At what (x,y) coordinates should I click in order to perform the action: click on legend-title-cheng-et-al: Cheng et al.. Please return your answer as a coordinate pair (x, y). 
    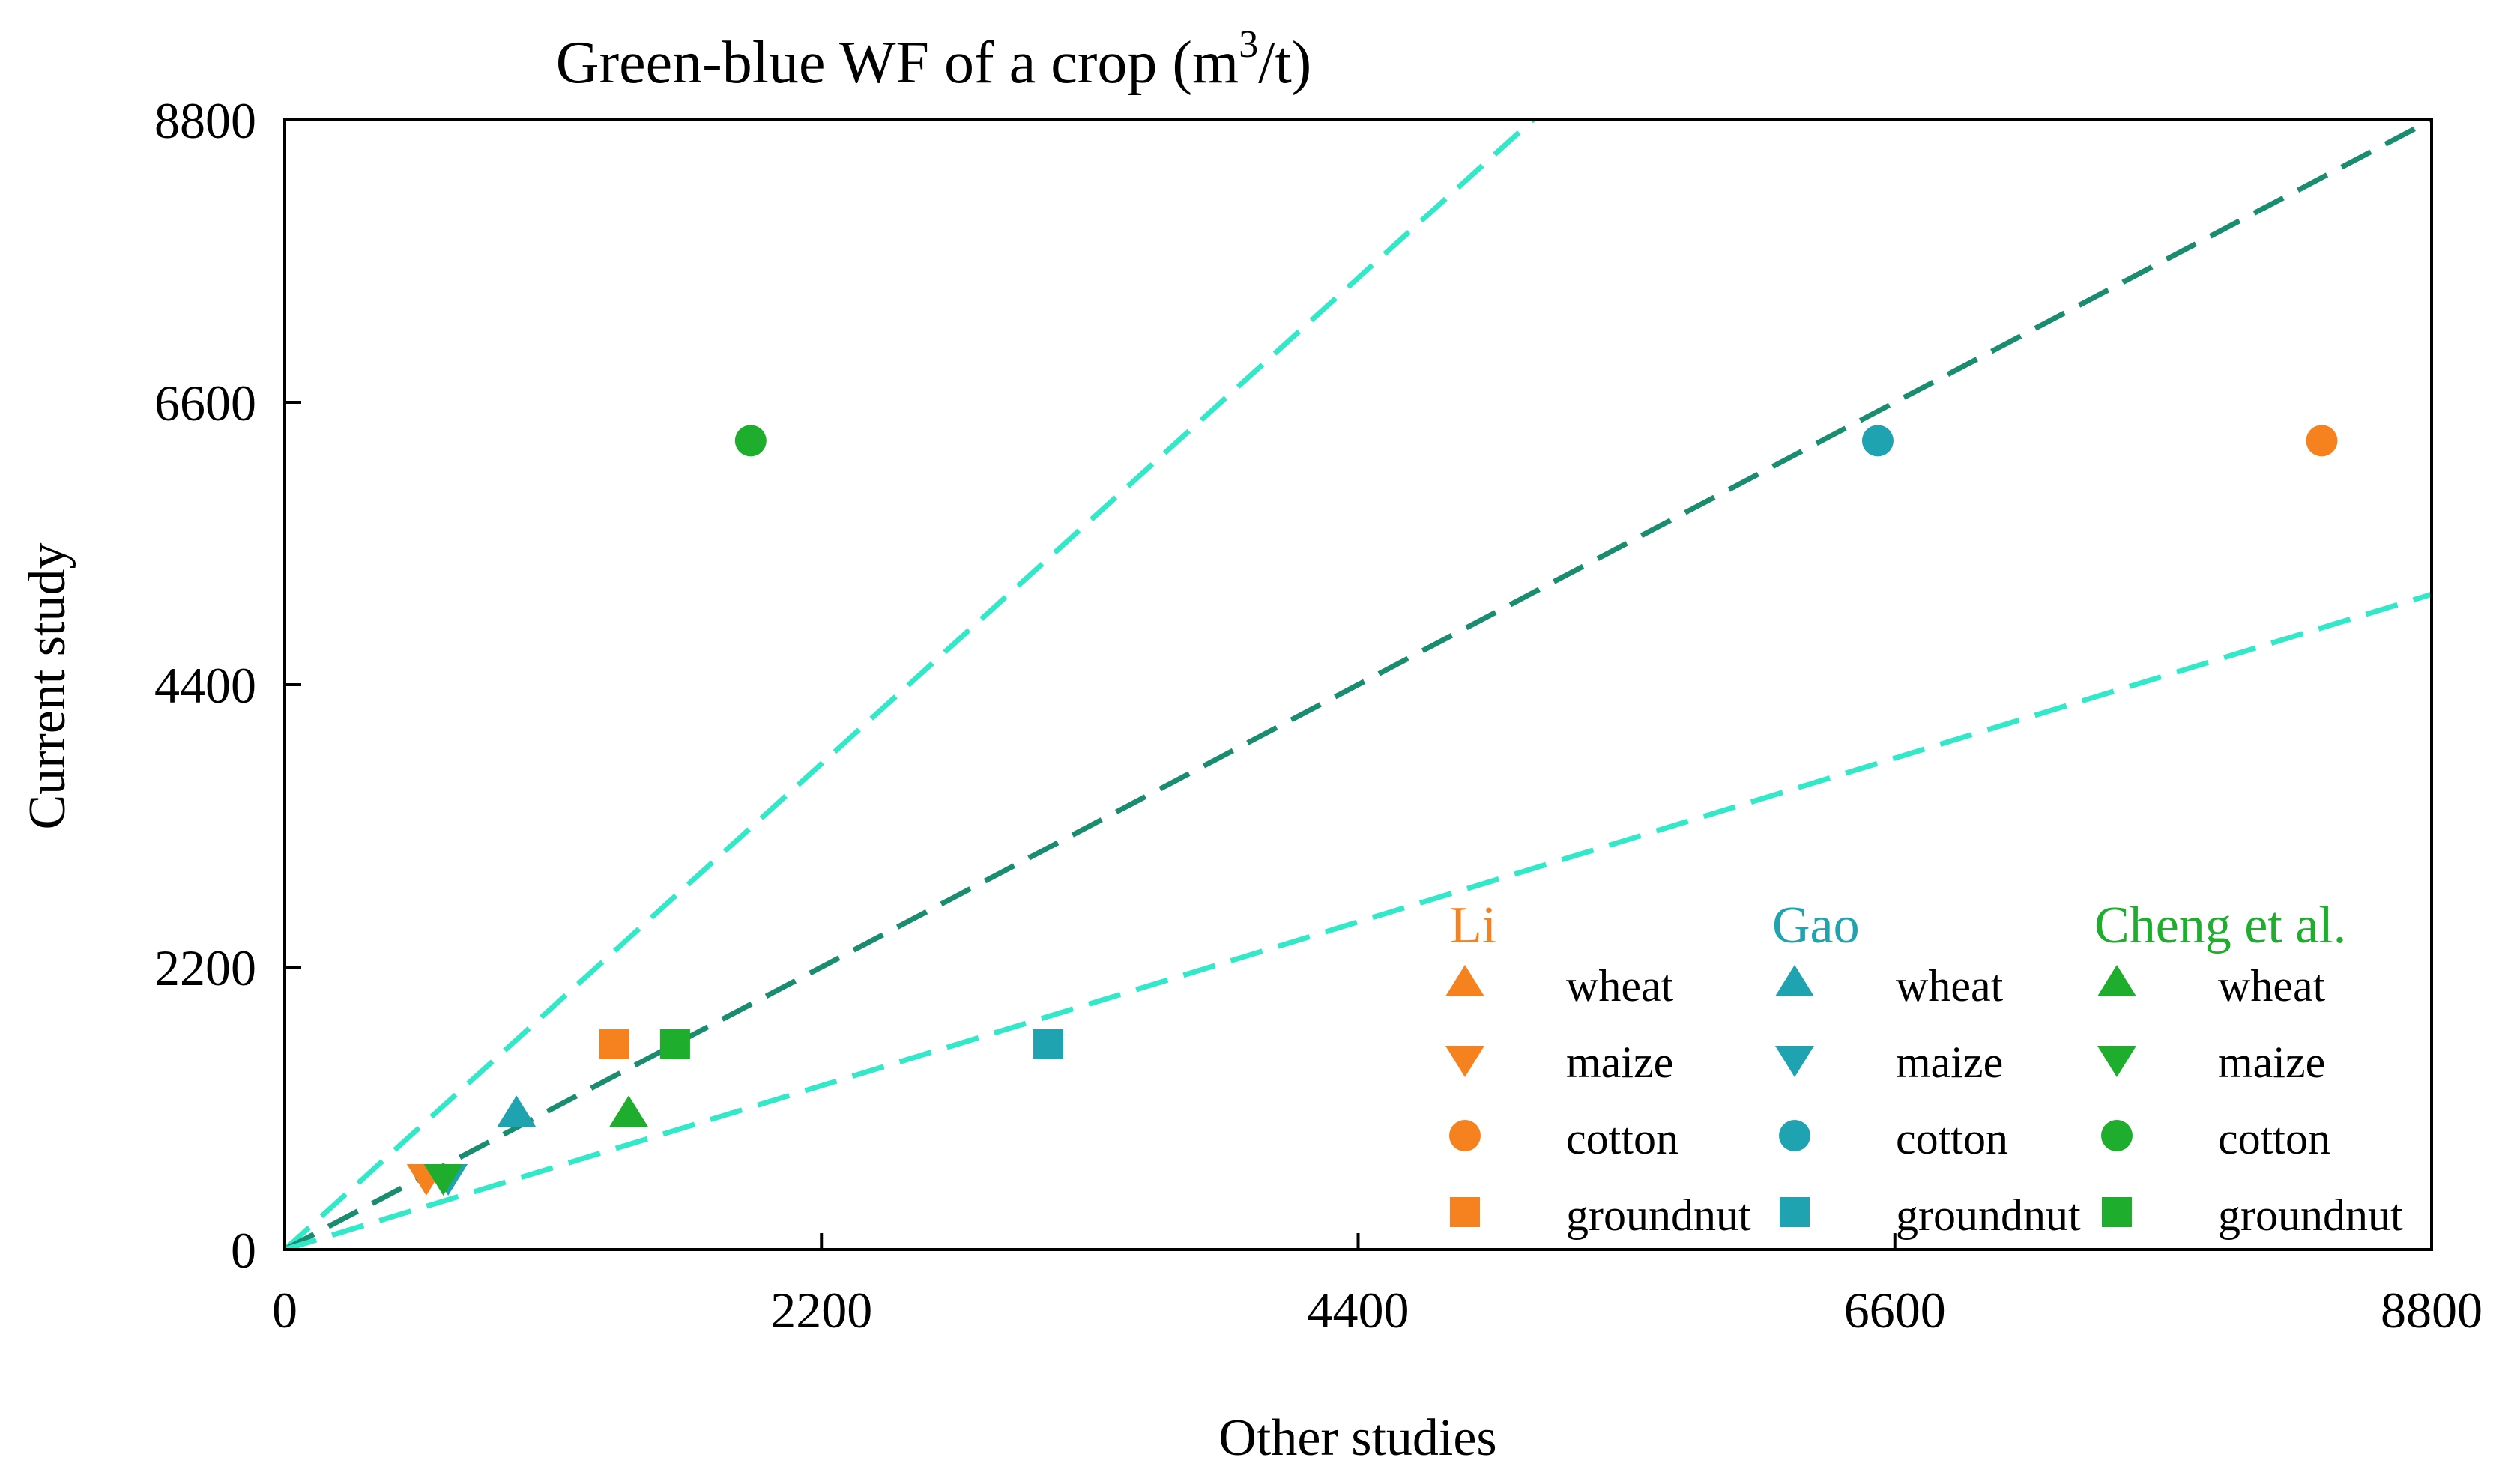
    Looking at the image, I should click on (2220, 925).